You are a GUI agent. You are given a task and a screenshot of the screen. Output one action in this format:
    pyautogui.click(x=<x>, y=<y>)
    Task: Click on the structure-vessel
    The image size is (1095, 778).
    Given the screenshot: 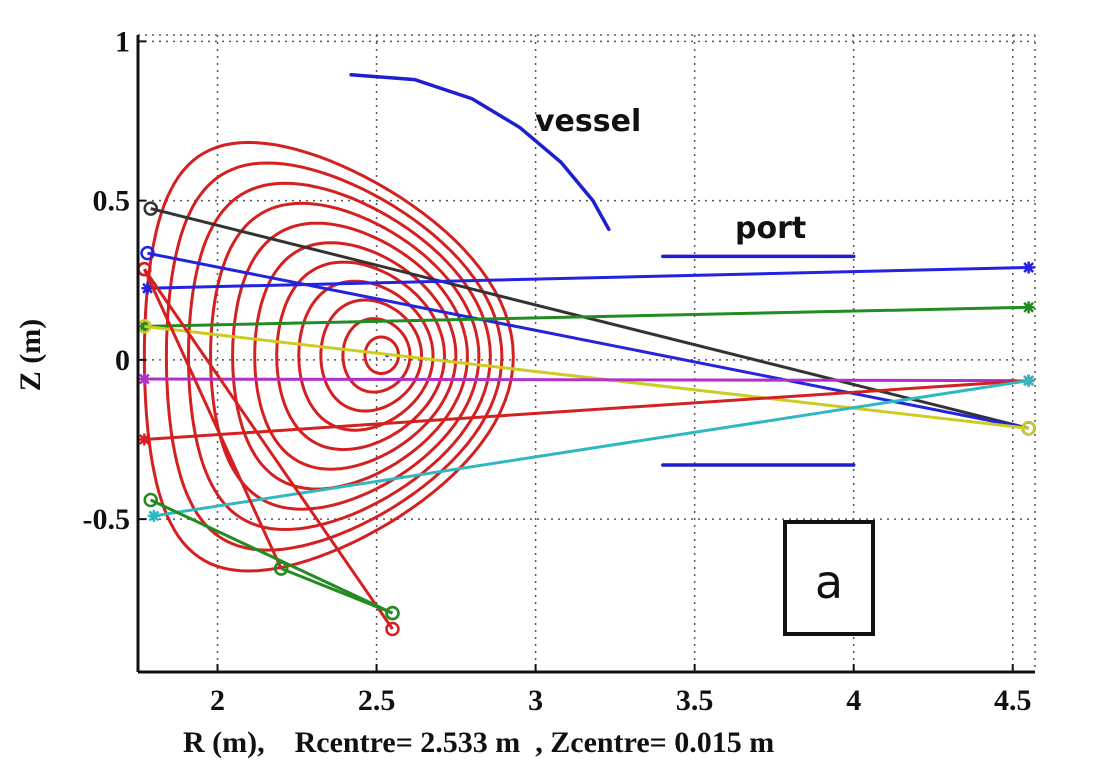 What is the action you would take?
    pyautogui.click(x=480, y=152)
    